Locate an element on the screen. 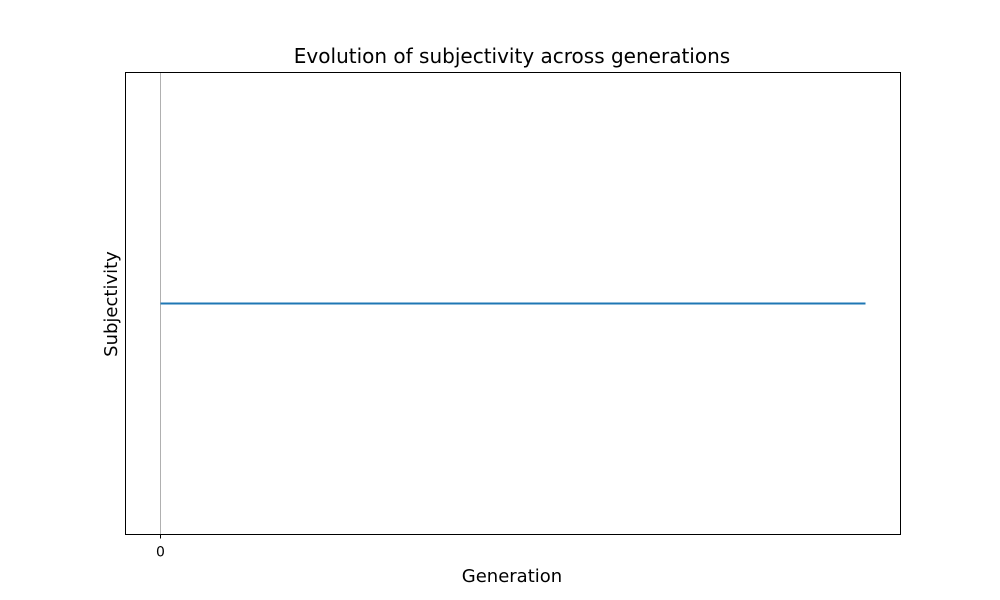  y-axis-label: Subjectivity is located at coordinates (111, 304).